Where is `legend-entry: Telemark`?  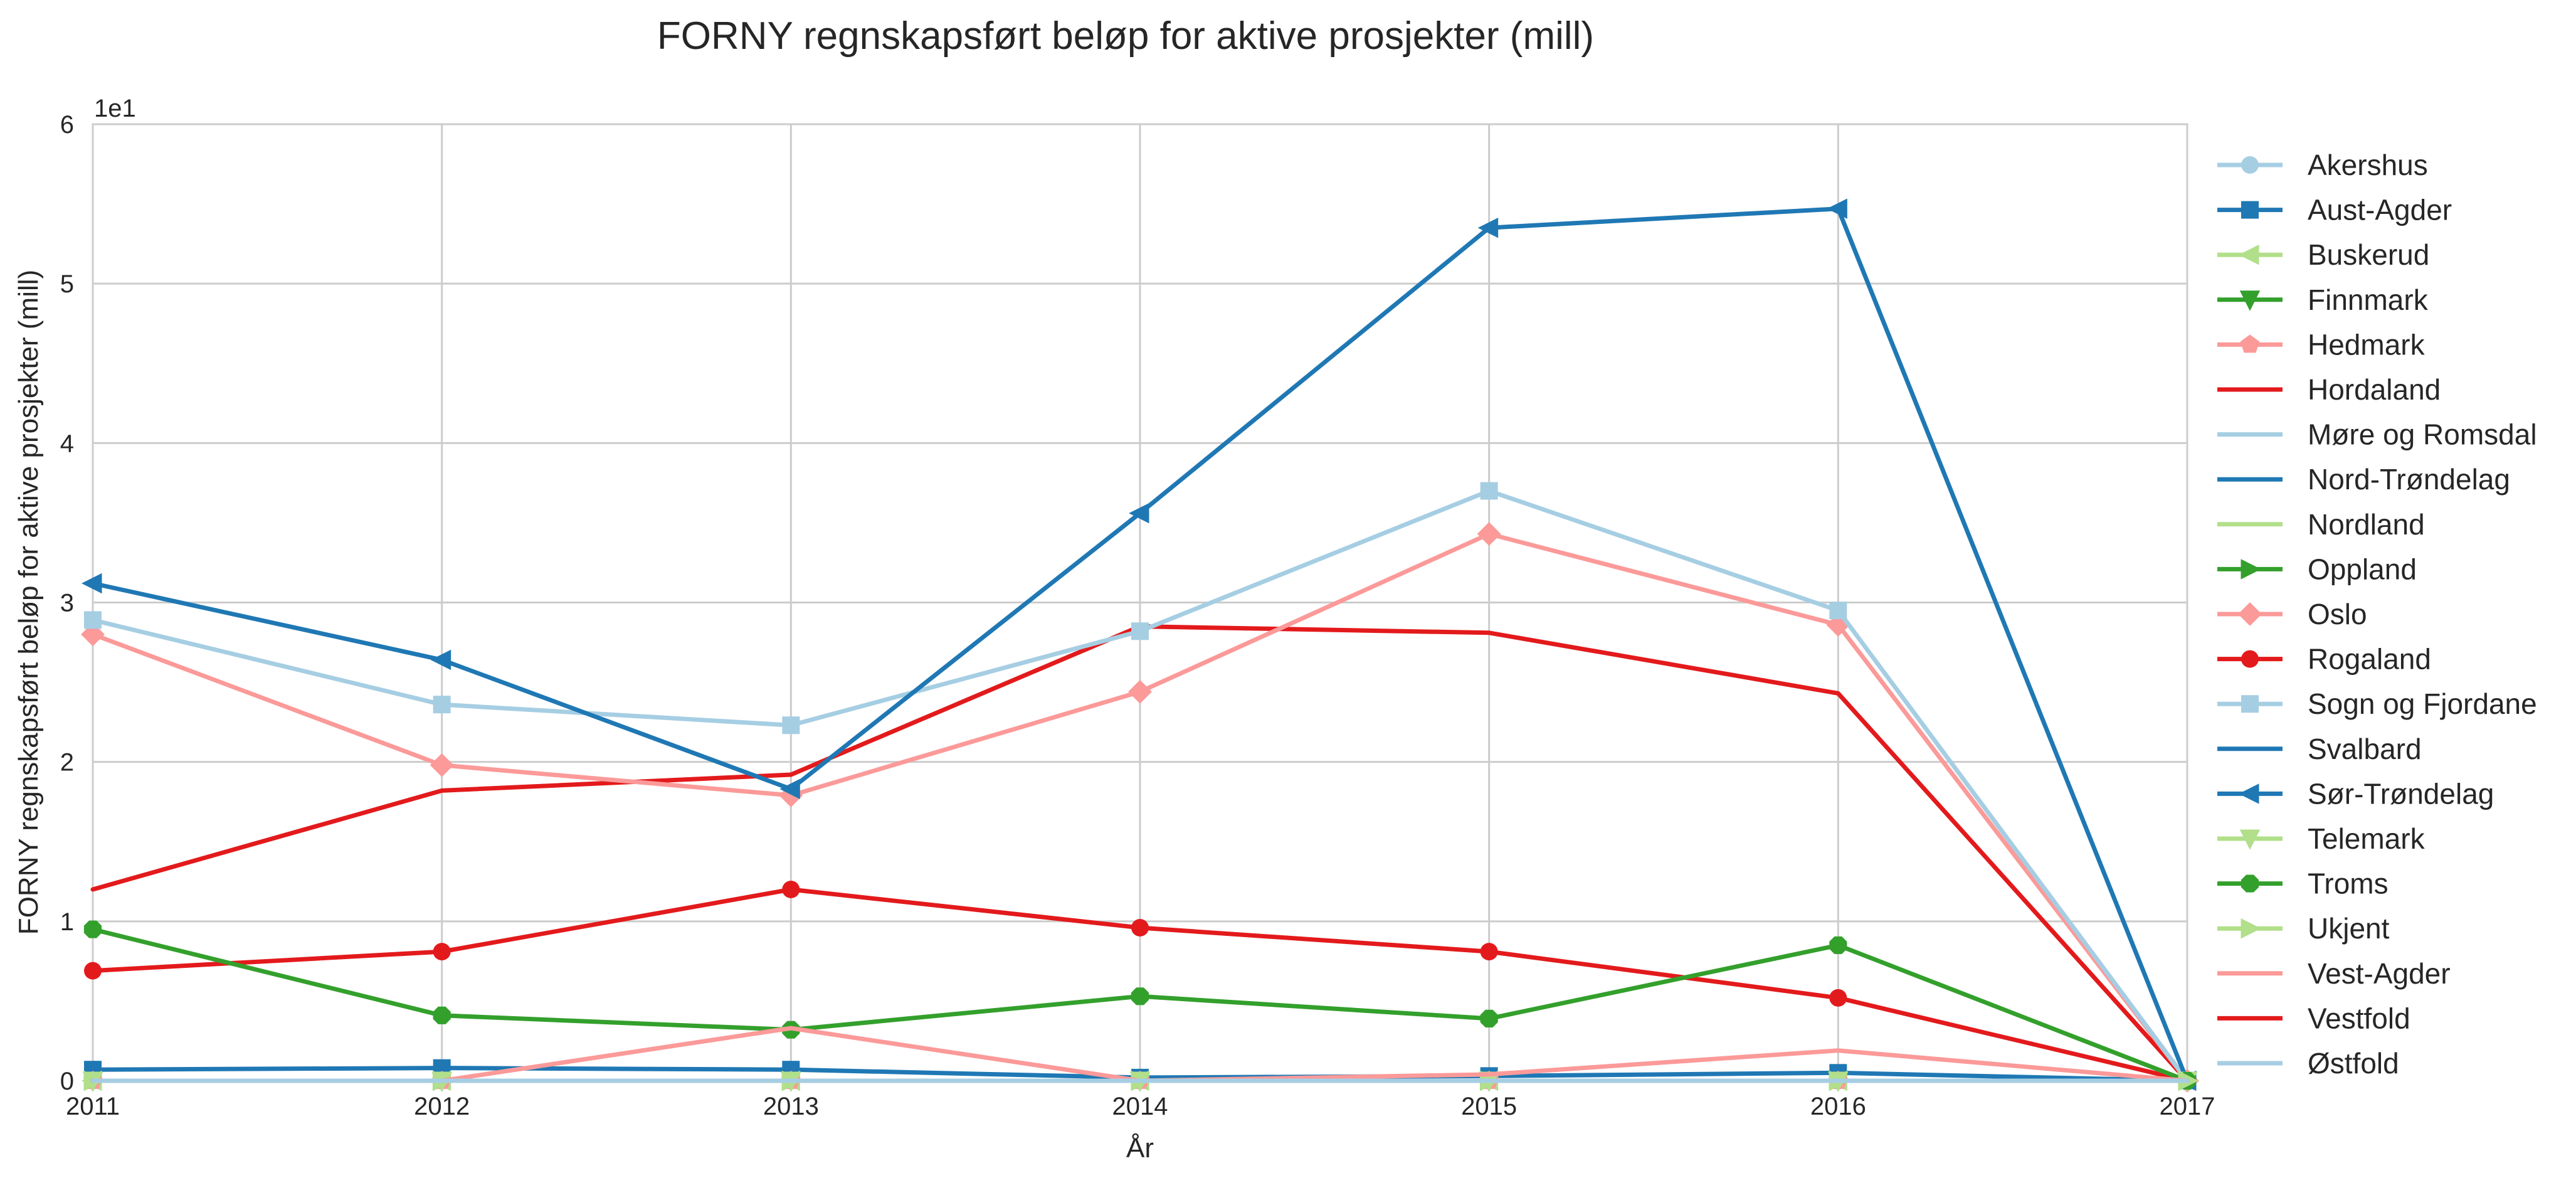
legend-entry: Telemark is located at coordinates (2321, 839).